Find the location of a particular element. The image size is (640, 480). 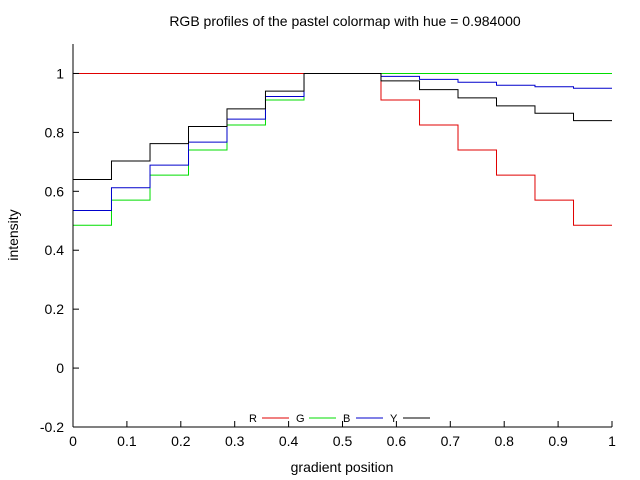

y-tick-label: 0.2 is located at coordinates (55, 309).